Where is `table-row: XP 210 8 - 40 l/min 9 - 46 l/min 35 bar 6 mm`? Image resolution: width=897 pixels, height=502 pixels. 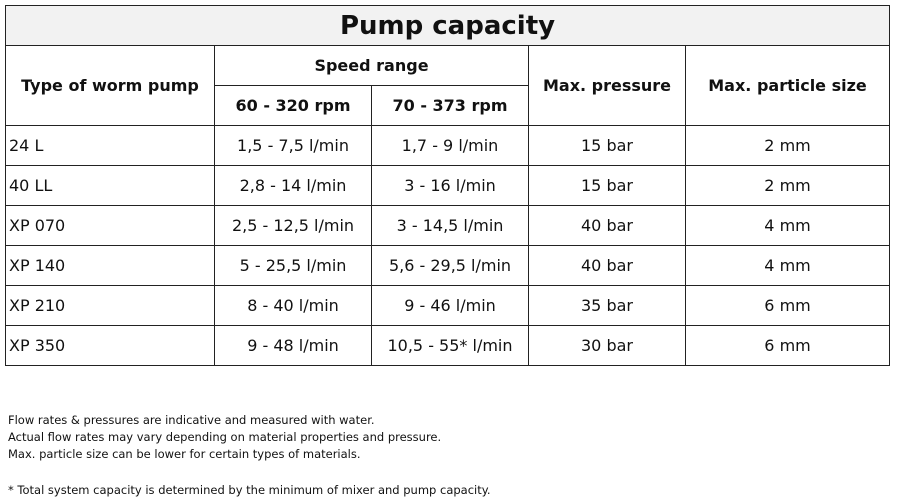
table-row: XP 210 8 - 40 l/min 9 - 46 l/min 35 bar 6 mm is located at coordinates (448, 305).